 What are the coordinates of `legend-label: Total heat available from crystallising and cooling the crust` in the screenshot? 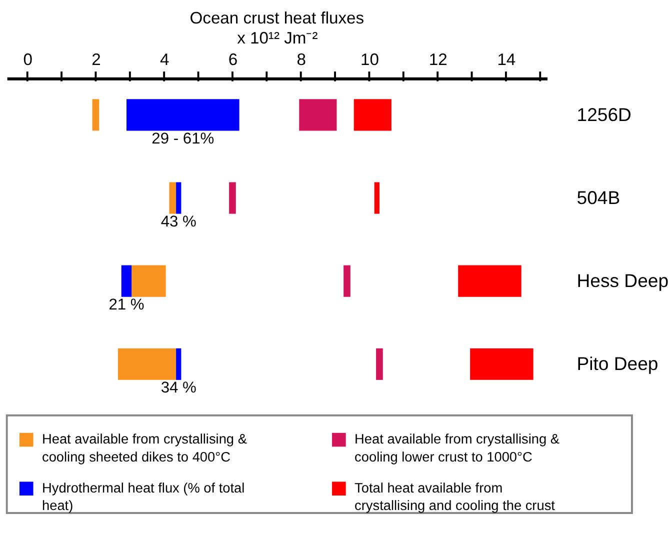 It's located at (455, 497).